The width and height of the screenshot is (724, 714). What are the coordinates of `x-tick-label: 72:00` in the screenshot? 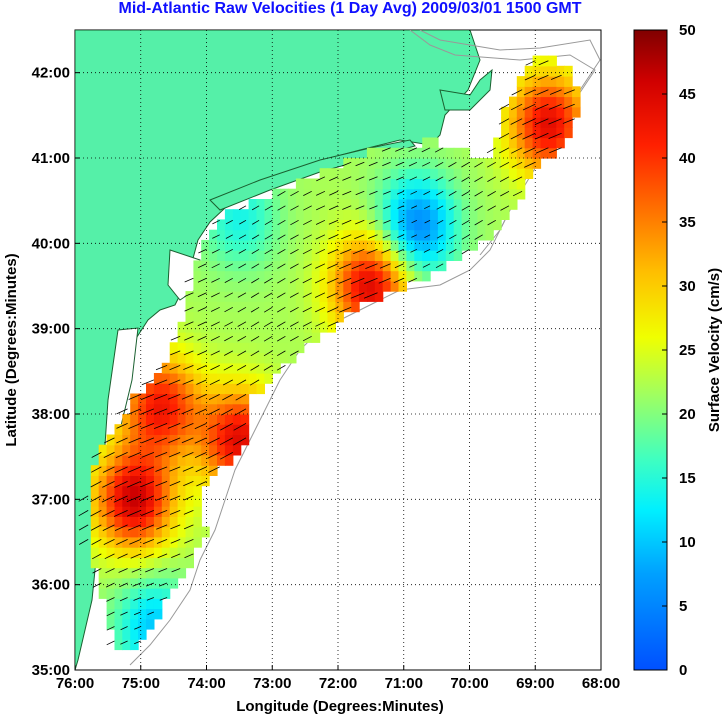 It's located at (338, 683).